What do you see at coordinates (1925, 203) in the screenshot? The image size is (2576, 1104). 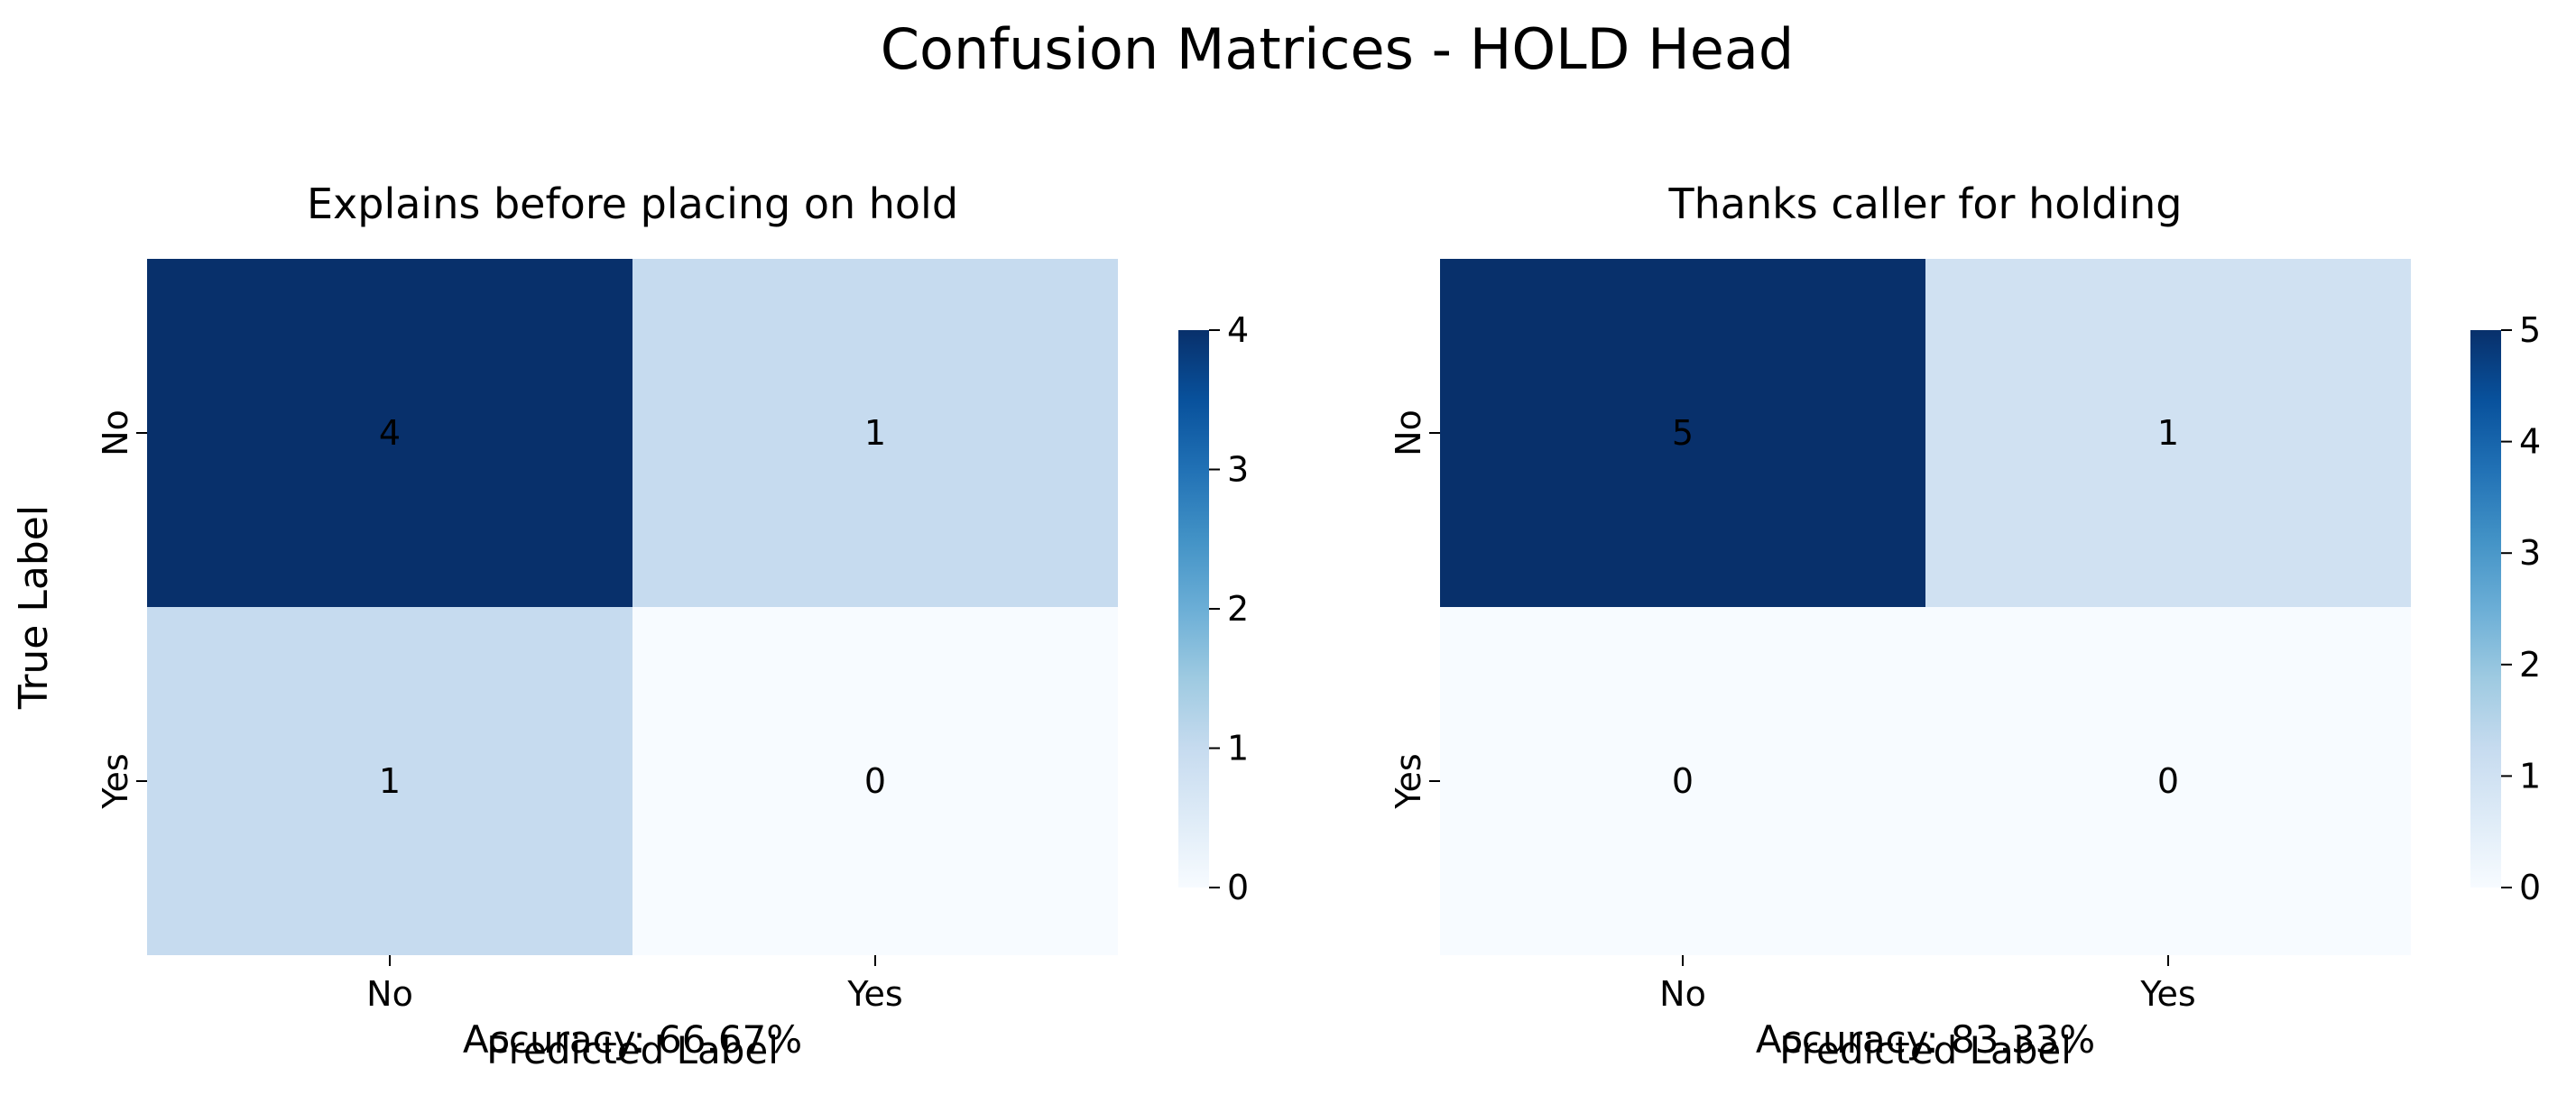 I see `subplot-title: Thanks caller for holding` at bounding box center [1925, 203].